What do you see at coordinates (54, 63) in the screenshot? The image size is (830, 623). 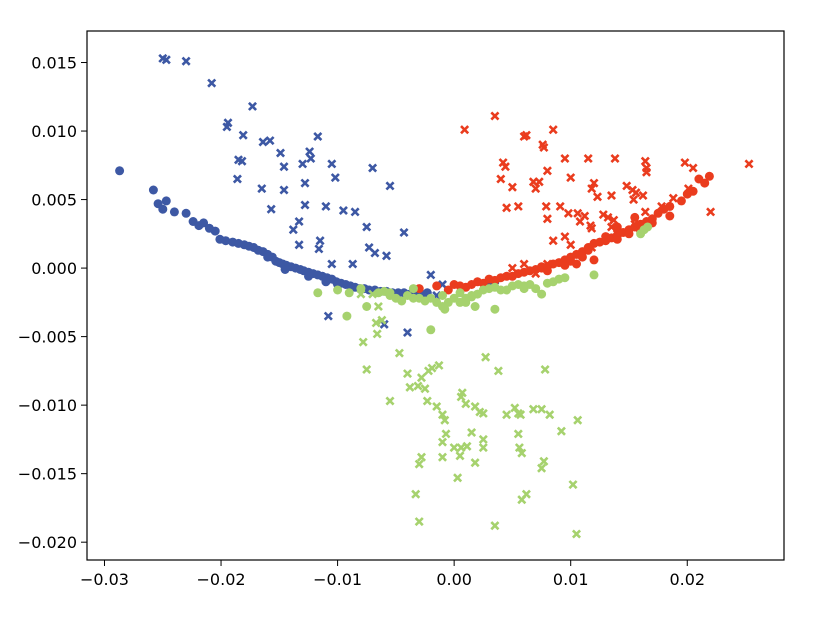 I see `y-tick-label: 0.015` at bounding box center [54, 63].